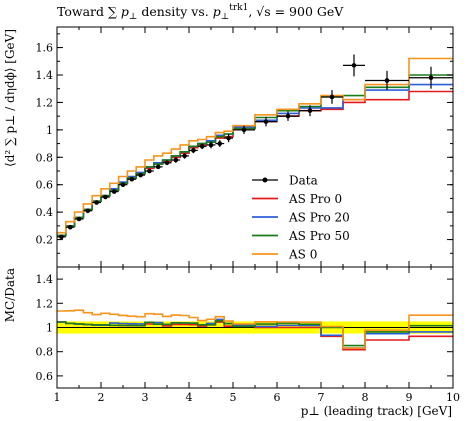 The height and width of the screenshot is (421, 467). I want to click on x-tick-label: 1, so click(57, 397).